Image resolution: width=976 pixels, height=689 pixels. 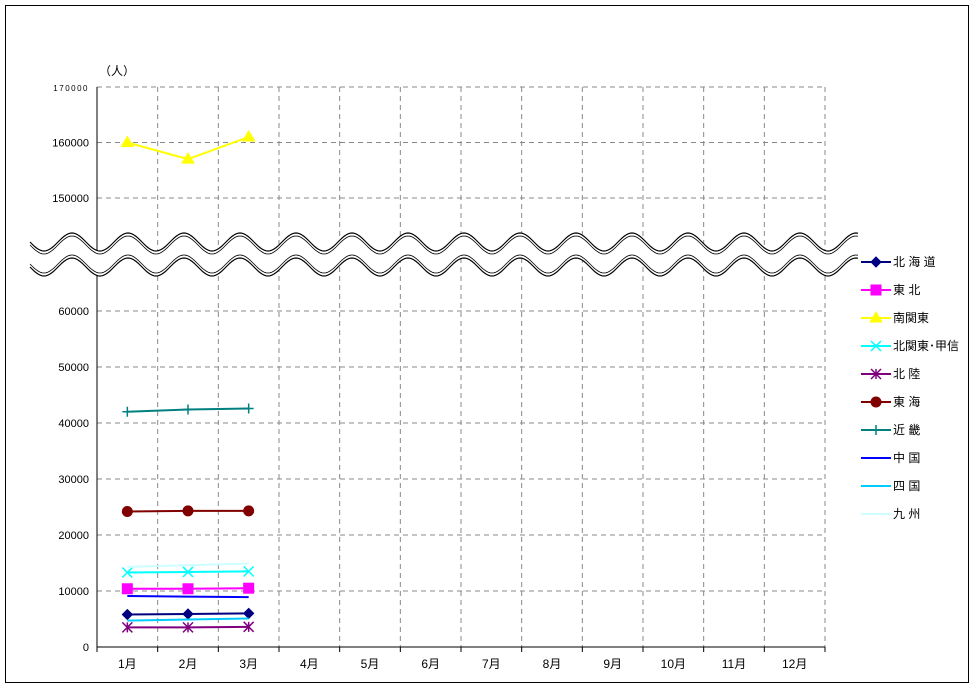 I want to click on x-tick-label: 3月, so click(x=248, y=664).